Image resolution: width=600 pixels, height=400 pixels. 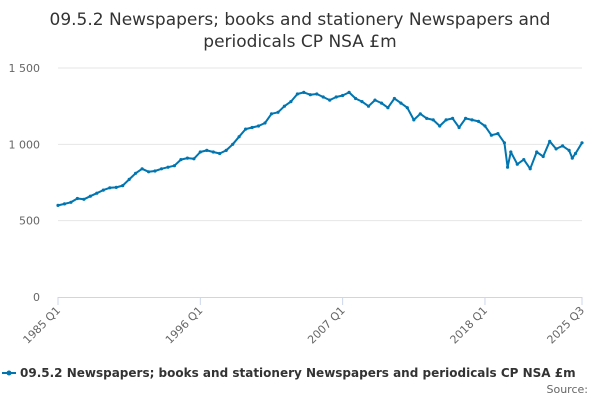 I want to click on x-axis: 1985 Q1 1996 Q1 2007 Q1 2018 Q1 2025 Q3, so click(x=304, y=322).